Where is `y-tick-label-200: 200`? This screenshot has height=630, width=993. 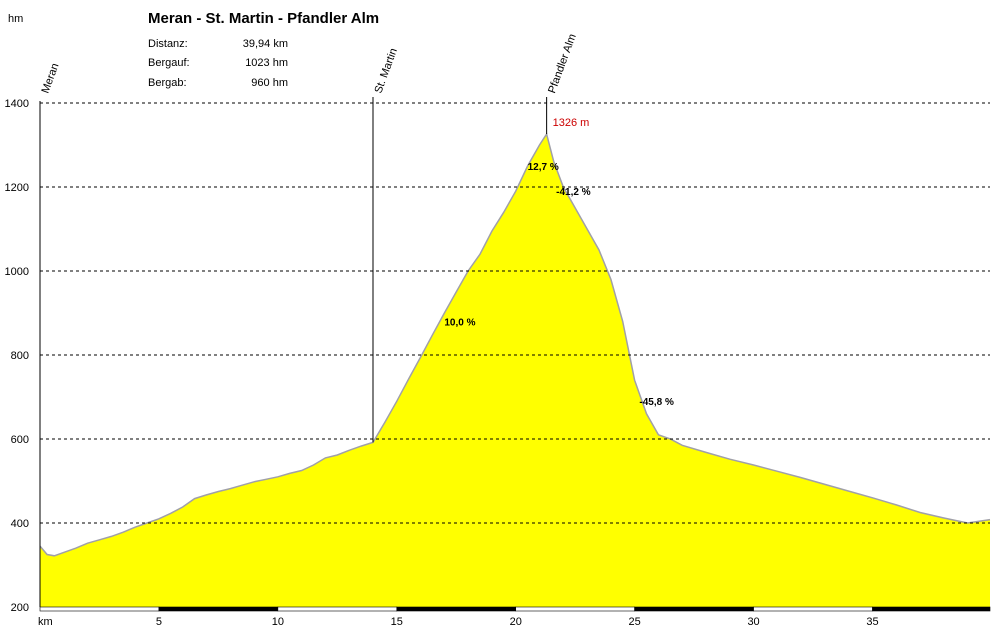
y-tick-label-200: 200 is located at coordinates (20, 608).